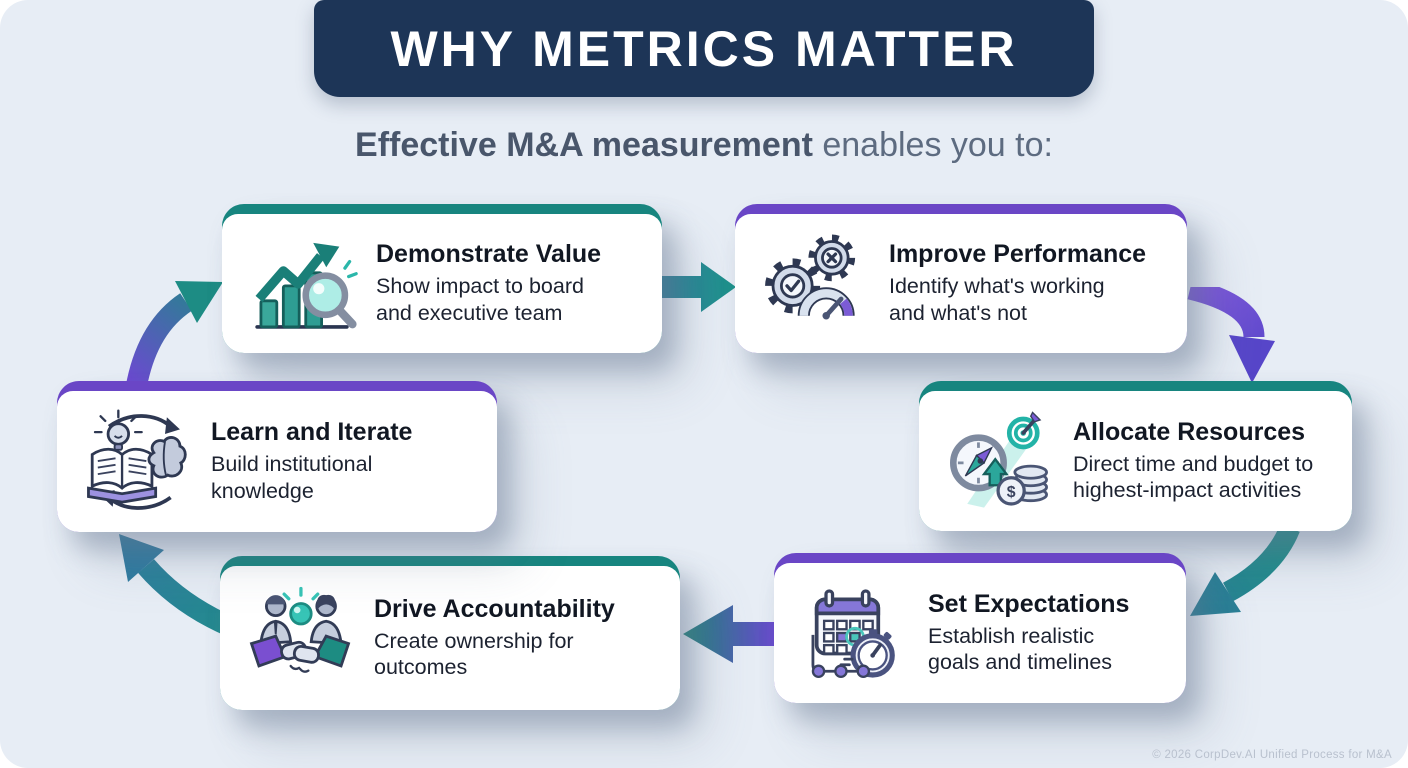 This screenshot has height=768, width=1408. What do you see at coordinates (1189, 431) in the screenshot?
I see `card-title: Allocate Resources` at bounding box center [1189, 431].